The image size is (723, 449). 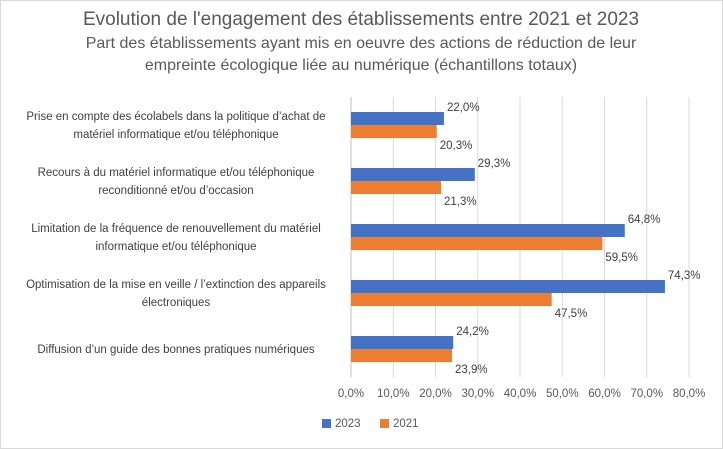 I want to click on data-label-2021: 20,3%, so click(x=456, y=146).